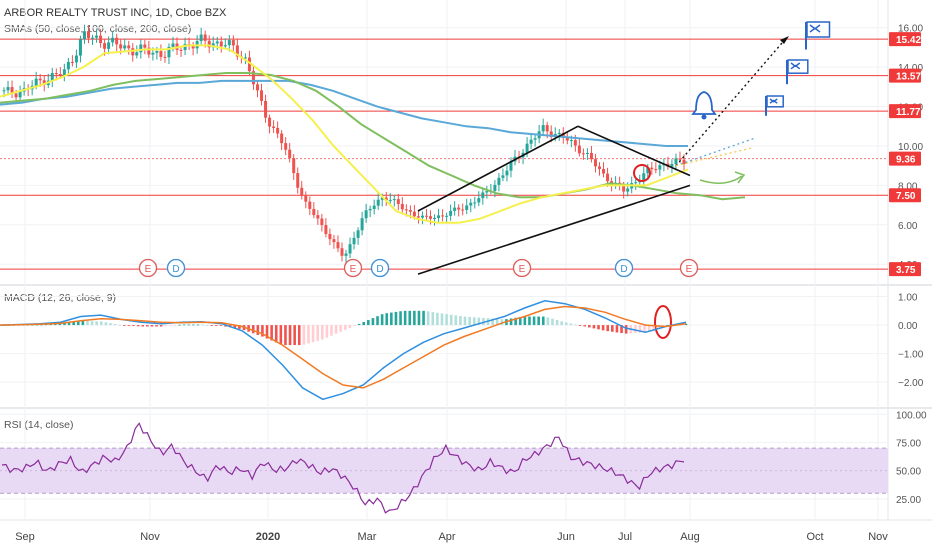 The width and height of the screenshot is (932, 550). What do you see at coordinates (344, 113) in the screenshot?
I see `sma-200-line` at bounding box center [344, 113].